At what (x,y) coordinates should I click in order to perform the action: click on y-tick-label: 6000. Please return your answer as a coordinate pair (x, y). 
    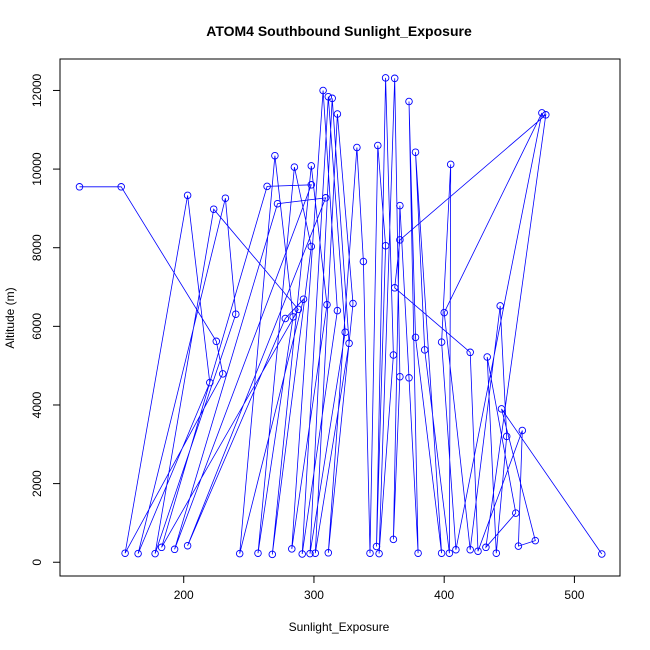
    Looking at the image, I should click on (37, 326).